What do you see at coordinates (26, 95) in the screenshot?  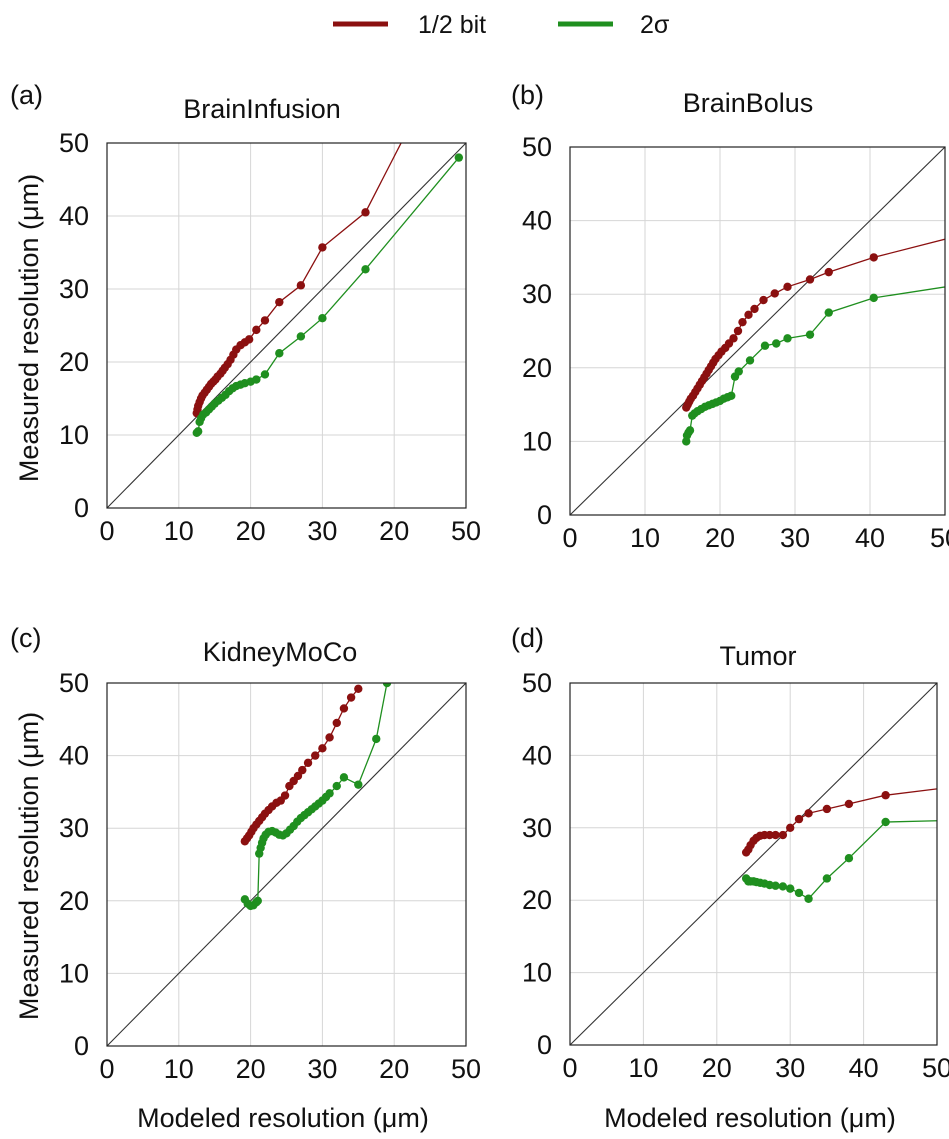 I see `panel-label: (a)` at bounding box center [26, 95].